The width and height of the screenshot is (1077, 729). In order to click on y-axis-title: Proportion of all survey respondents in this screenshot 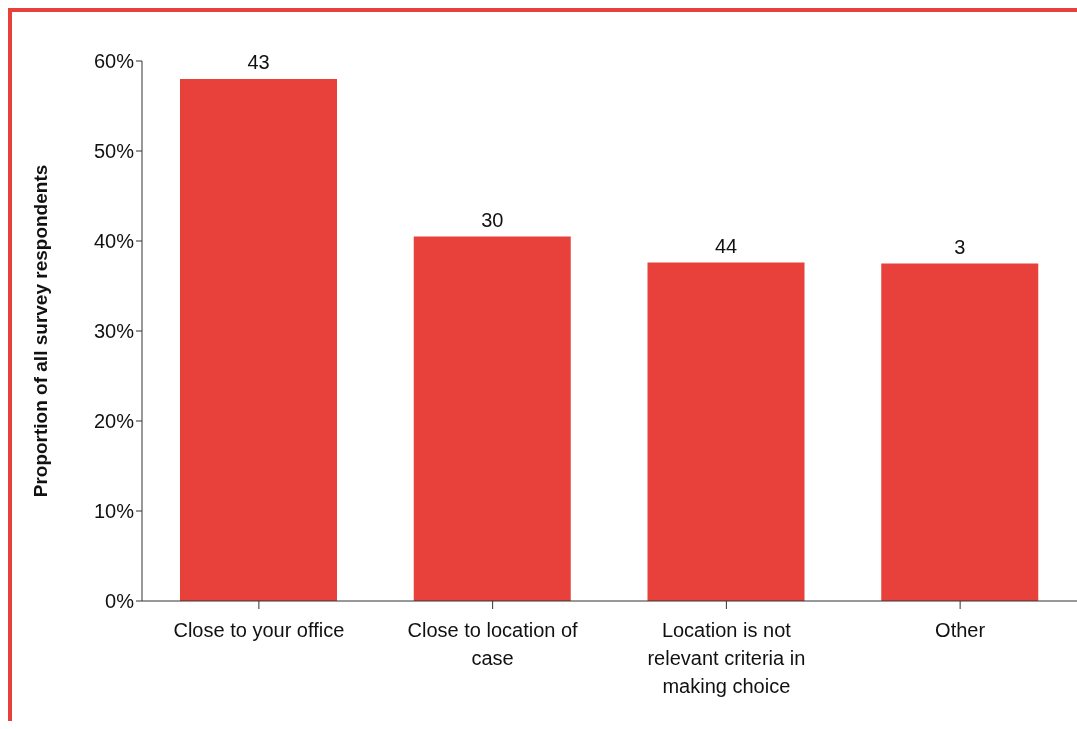, I will do `click(40, 331)`.